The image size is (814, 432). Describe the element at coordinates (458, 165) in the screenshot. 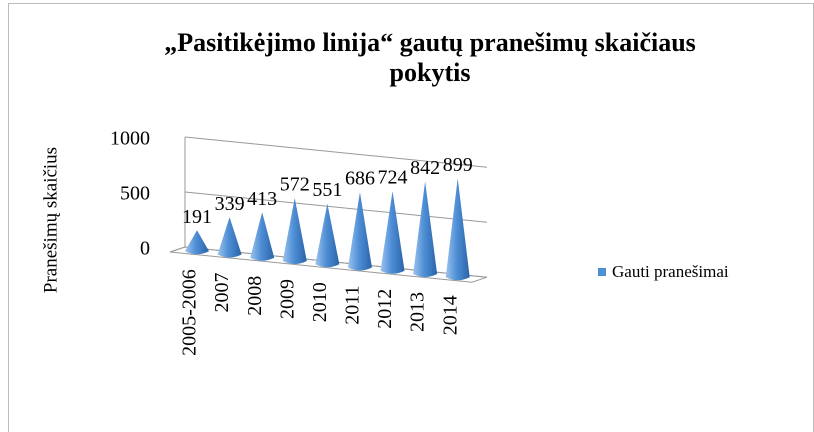

I see `value-label: 899` at that location.